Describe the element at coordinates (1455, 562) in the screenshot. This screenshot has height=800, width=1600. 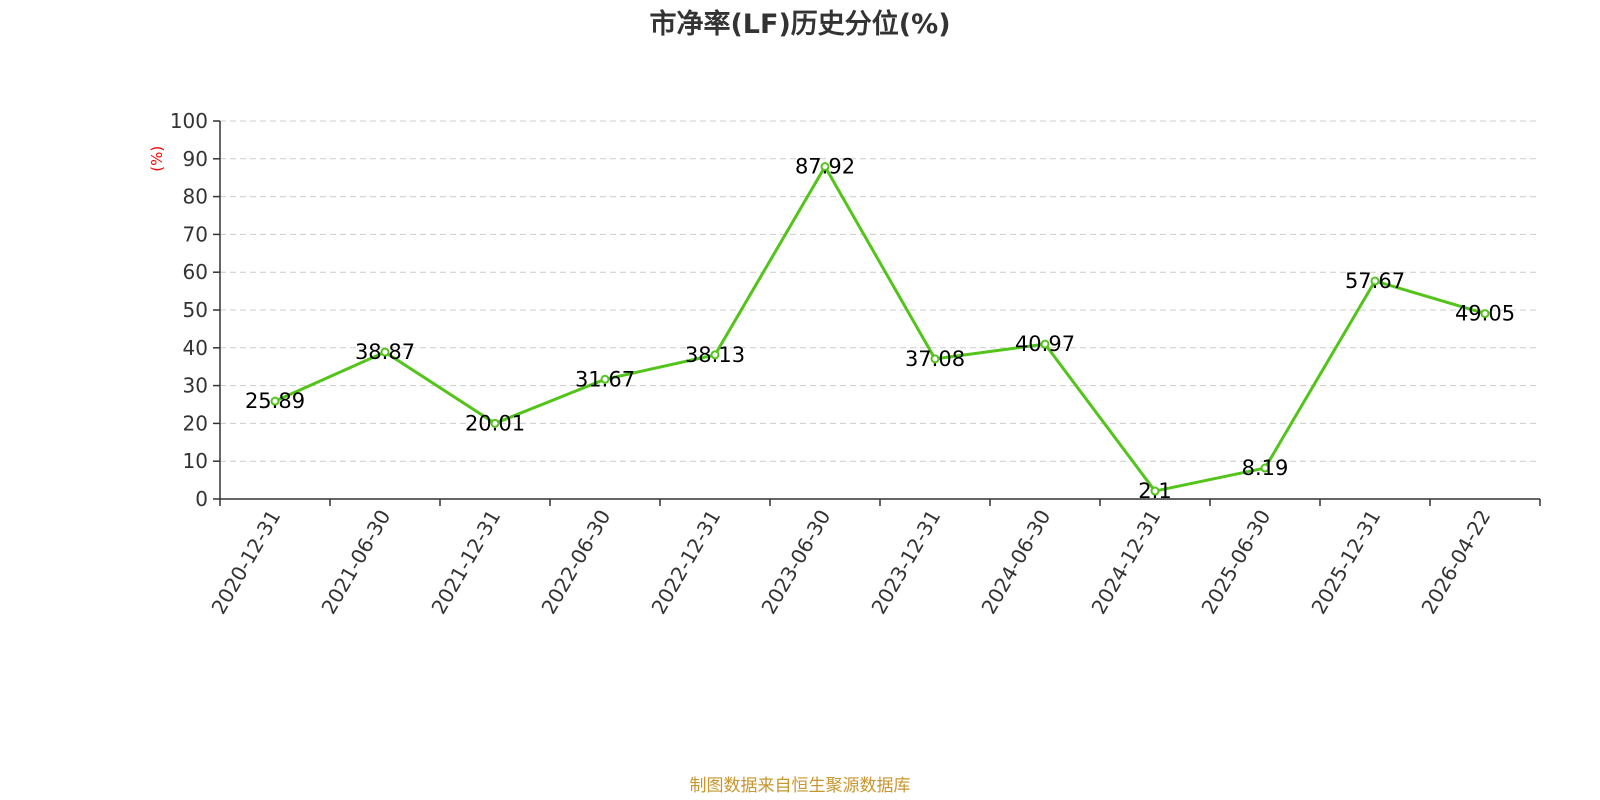
I see `x-tick-label: 2026-04-22` at that location.